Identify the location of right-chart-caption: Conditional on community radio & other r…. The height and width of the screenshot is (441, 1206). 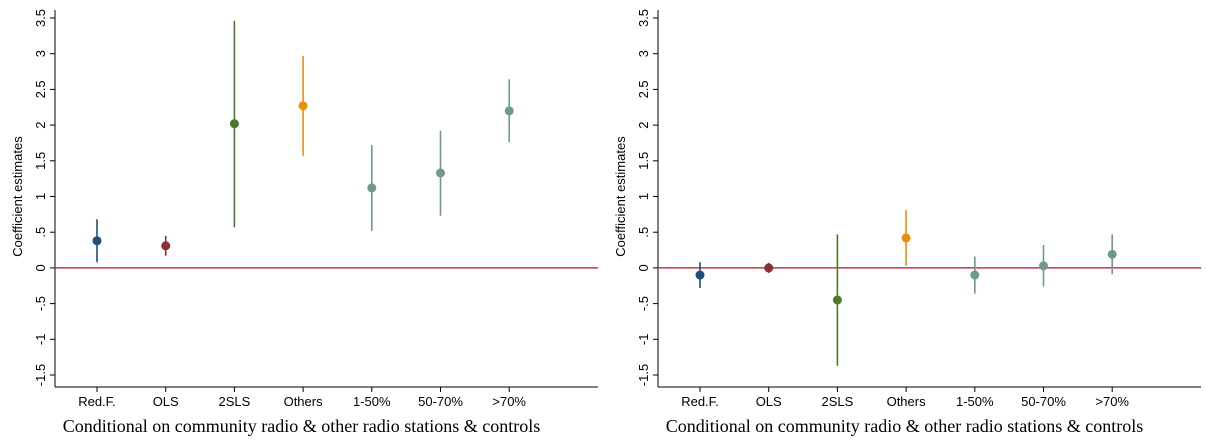
(904, 426).